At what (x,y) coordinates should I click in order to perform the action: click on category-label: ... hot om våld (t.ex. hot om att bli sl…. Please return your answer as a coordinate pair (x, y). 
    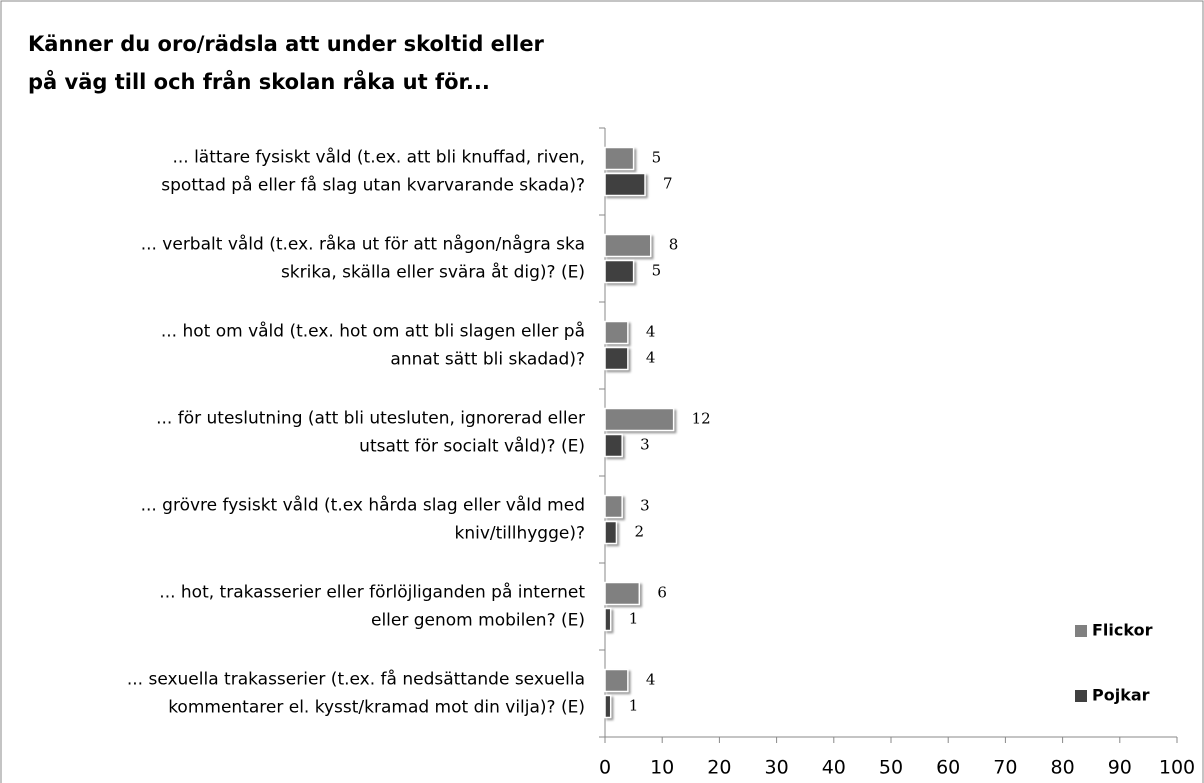
    Looking at the image, I should click on (373, 331).